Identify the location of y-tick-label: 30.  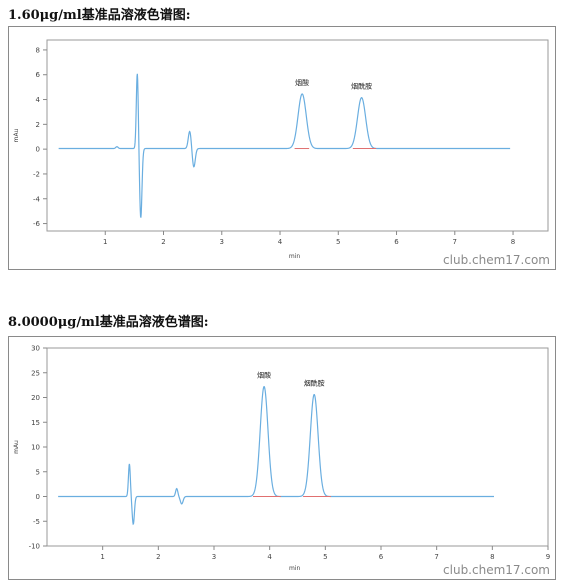
(35, 349).